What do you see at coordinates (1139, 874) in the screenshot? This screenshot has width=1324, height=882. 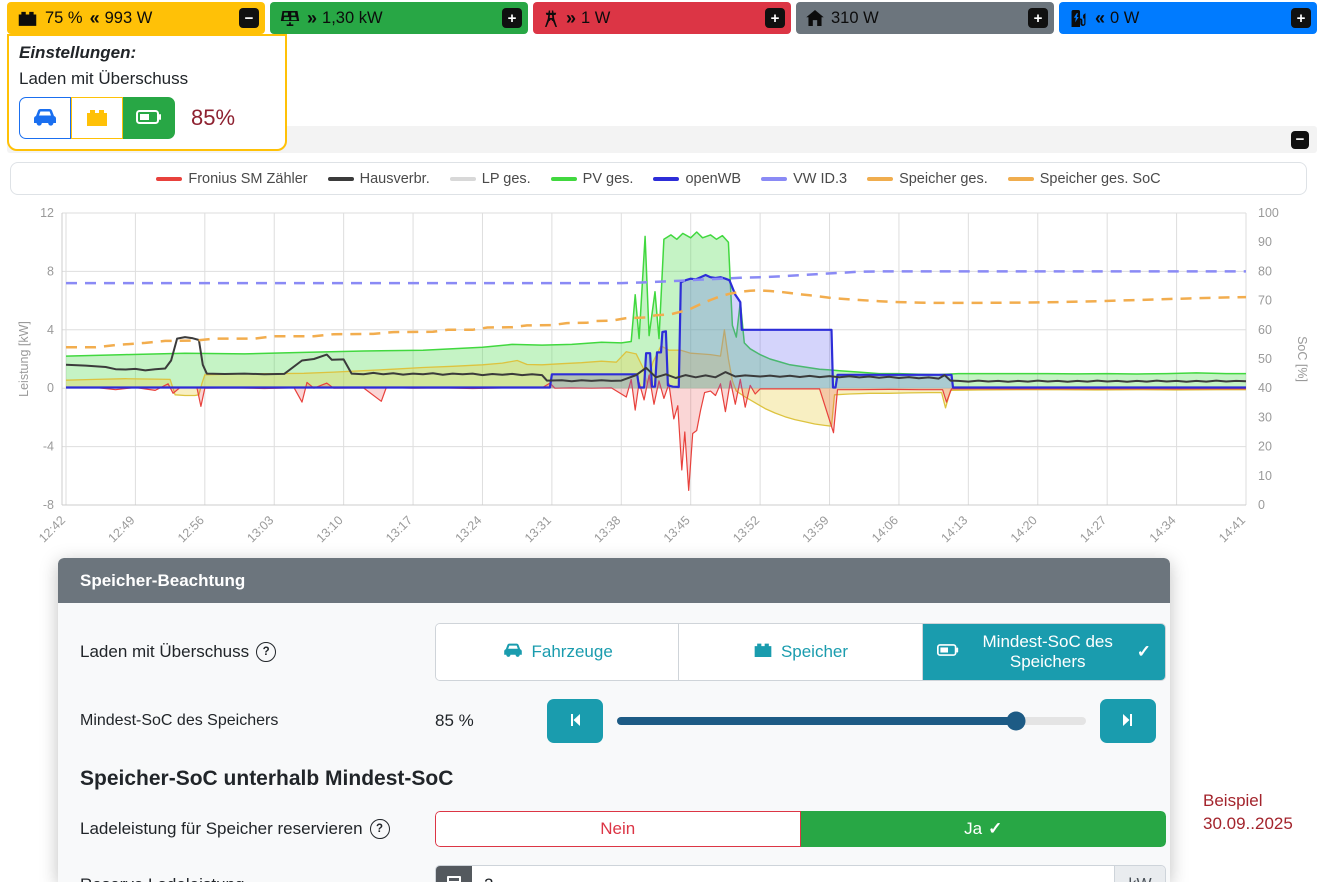 I see `unit-label: kW` at bounding box center [1139, 874].